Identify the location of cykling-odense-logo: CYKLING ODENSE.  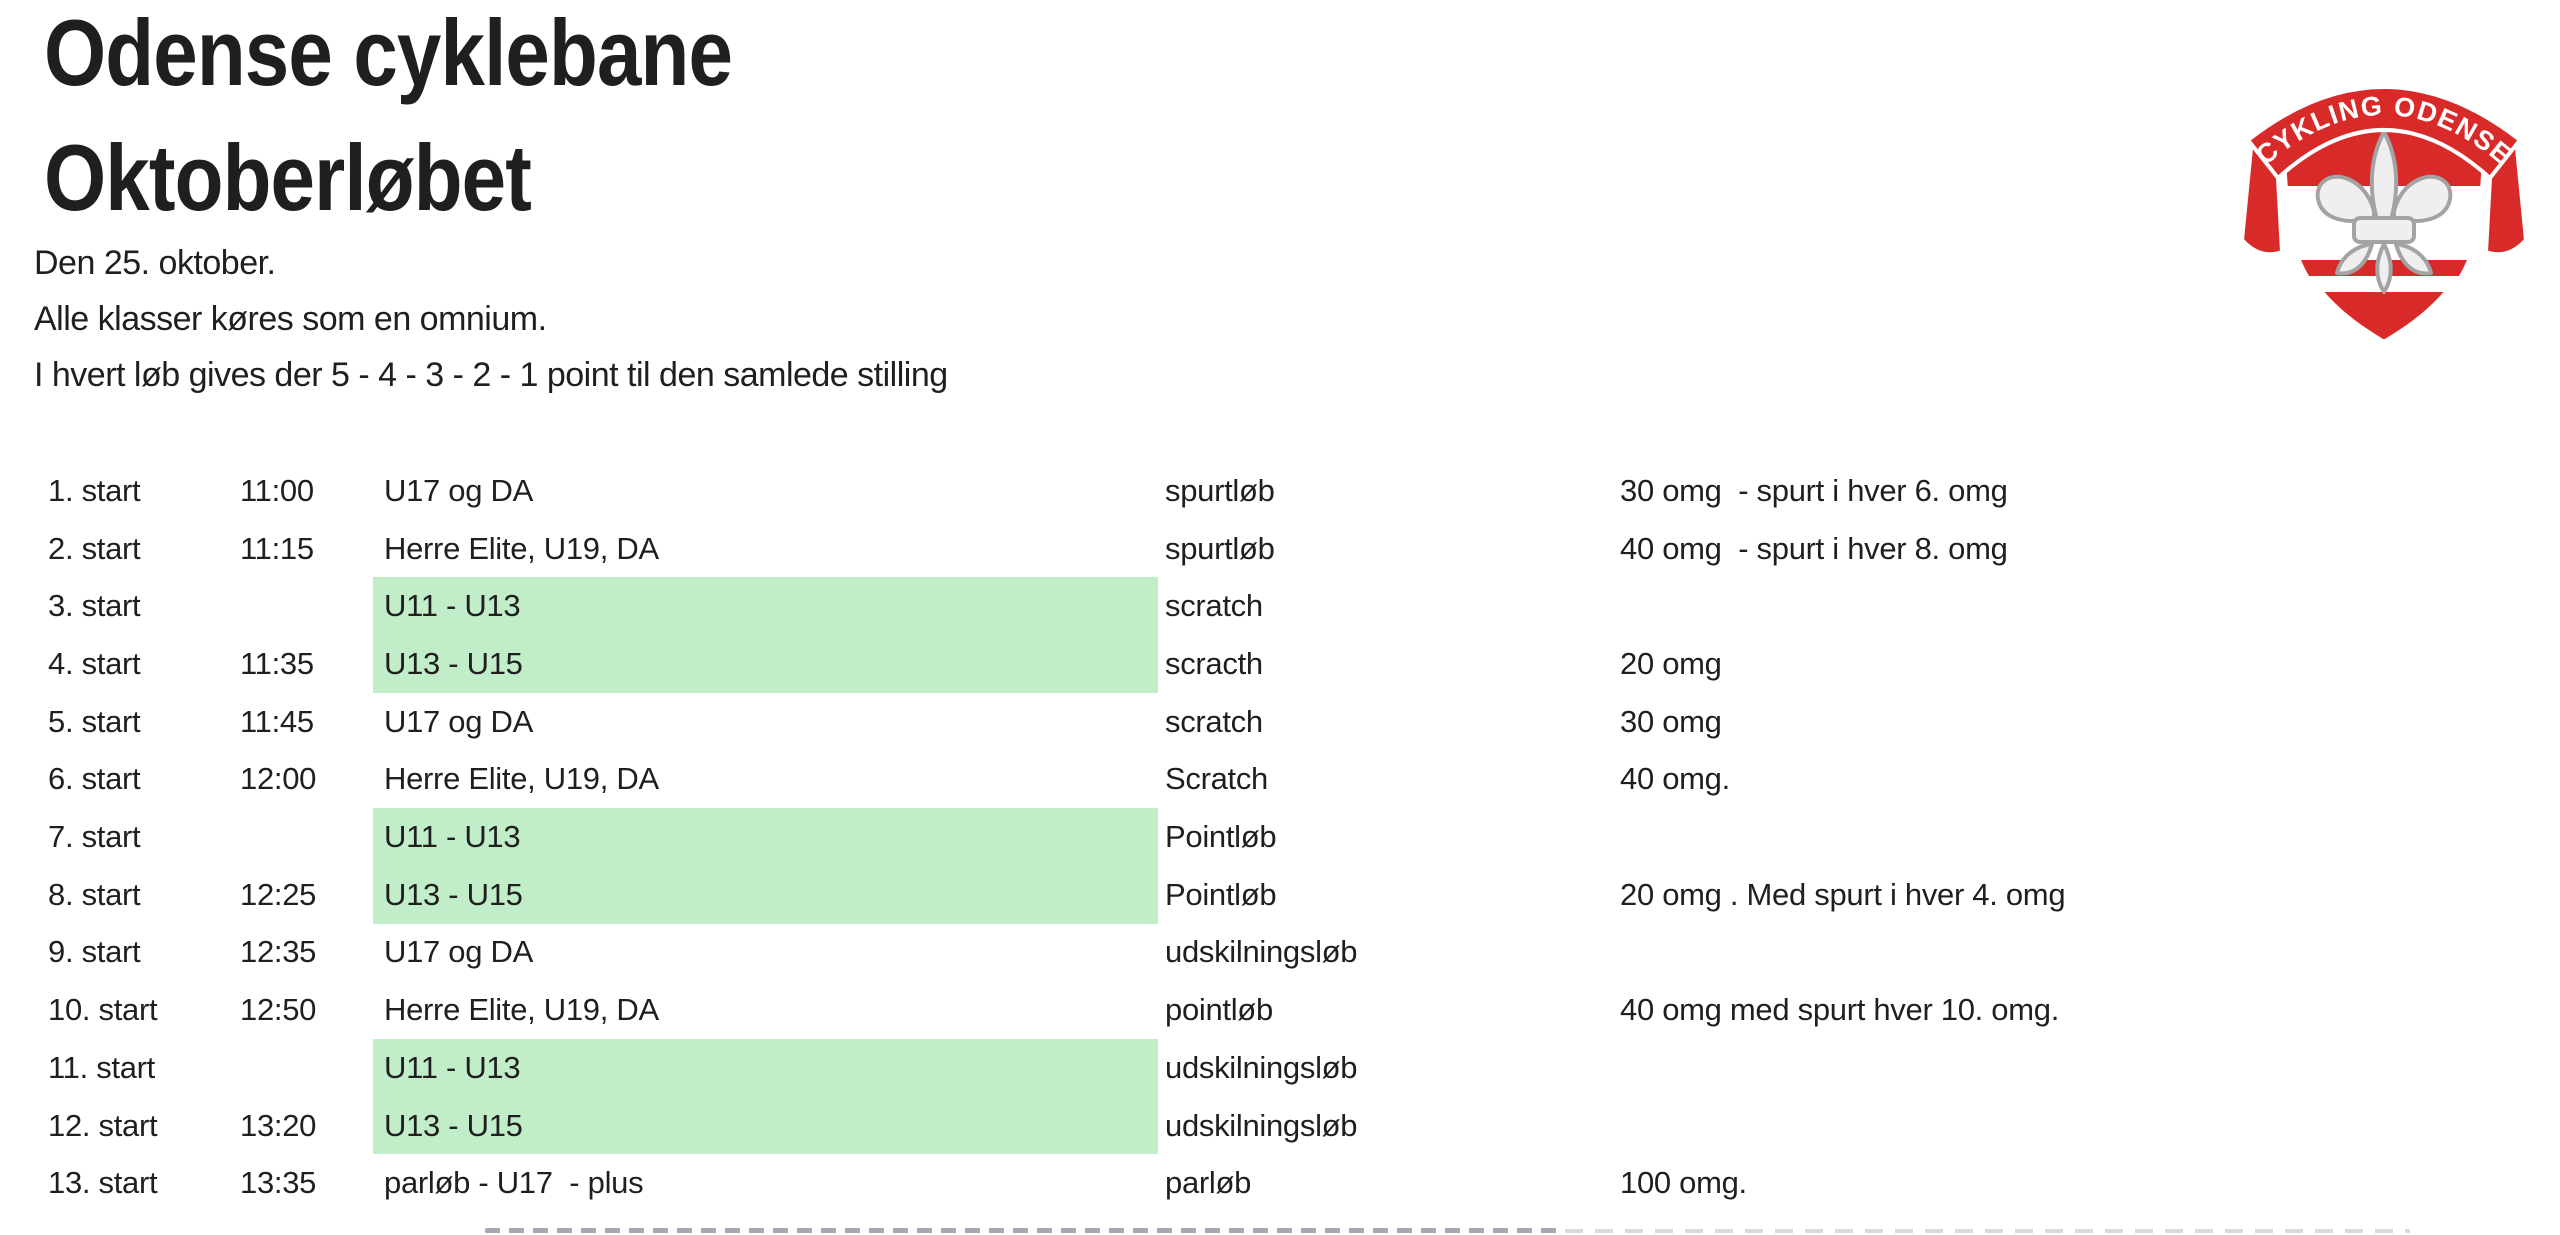
(2384, 216).